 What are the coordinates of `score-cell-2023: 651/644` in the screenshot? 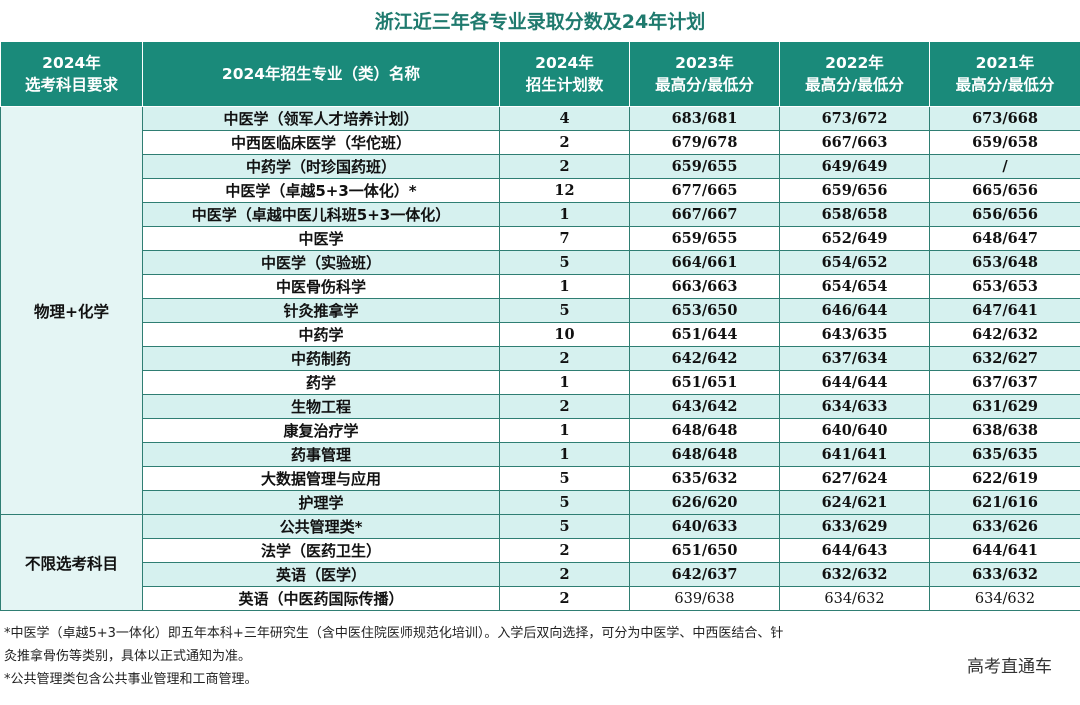 It's located at (704, 334).